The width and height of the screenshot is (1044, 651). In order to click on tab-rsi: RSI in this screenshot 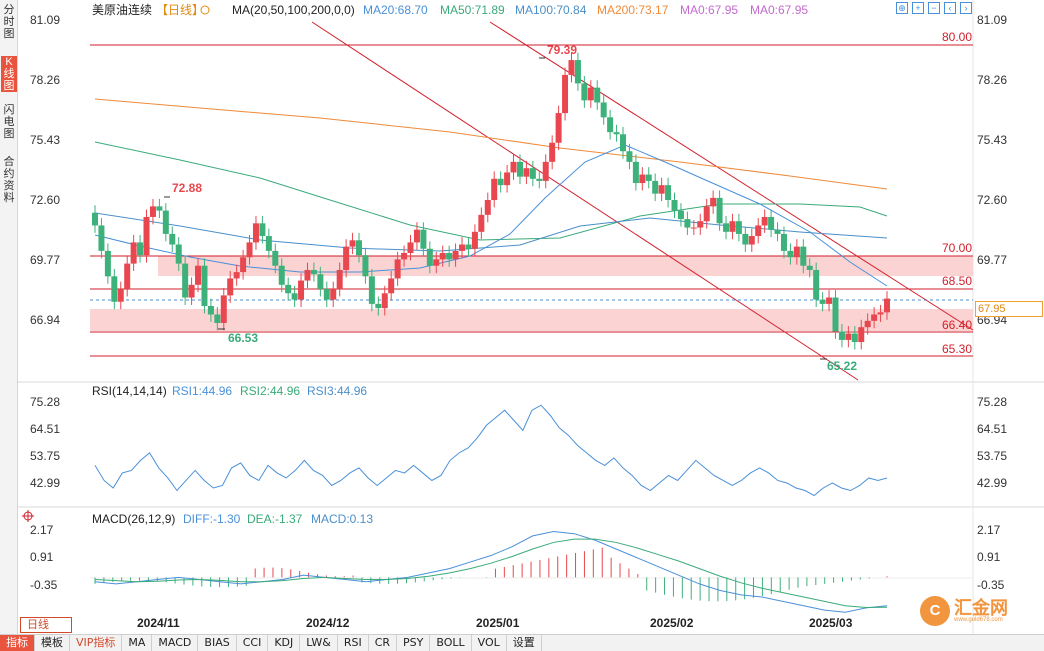, I will do `click(353, 643)`.